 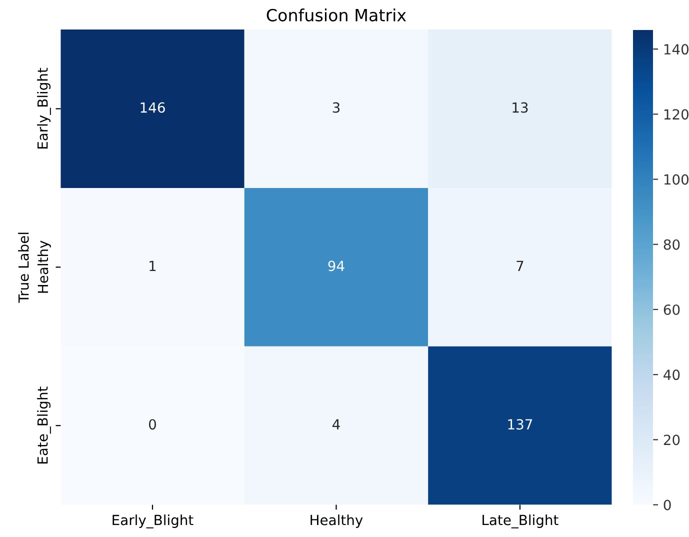 I want to click on y-tick-label: Healthy, so click(x=44, y=266).